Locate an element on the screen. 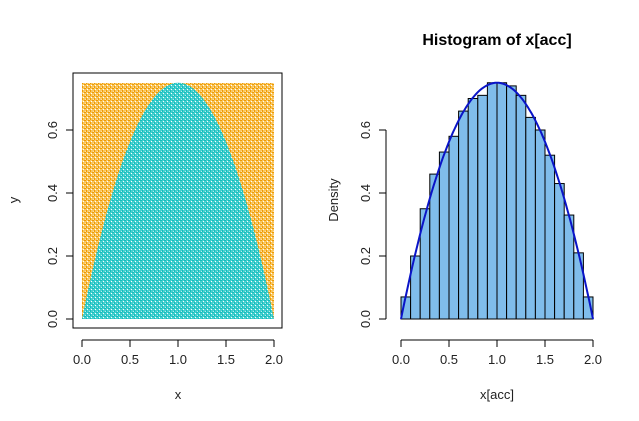  x-axis-title: x[acc] is located at coordinates (497, 394).